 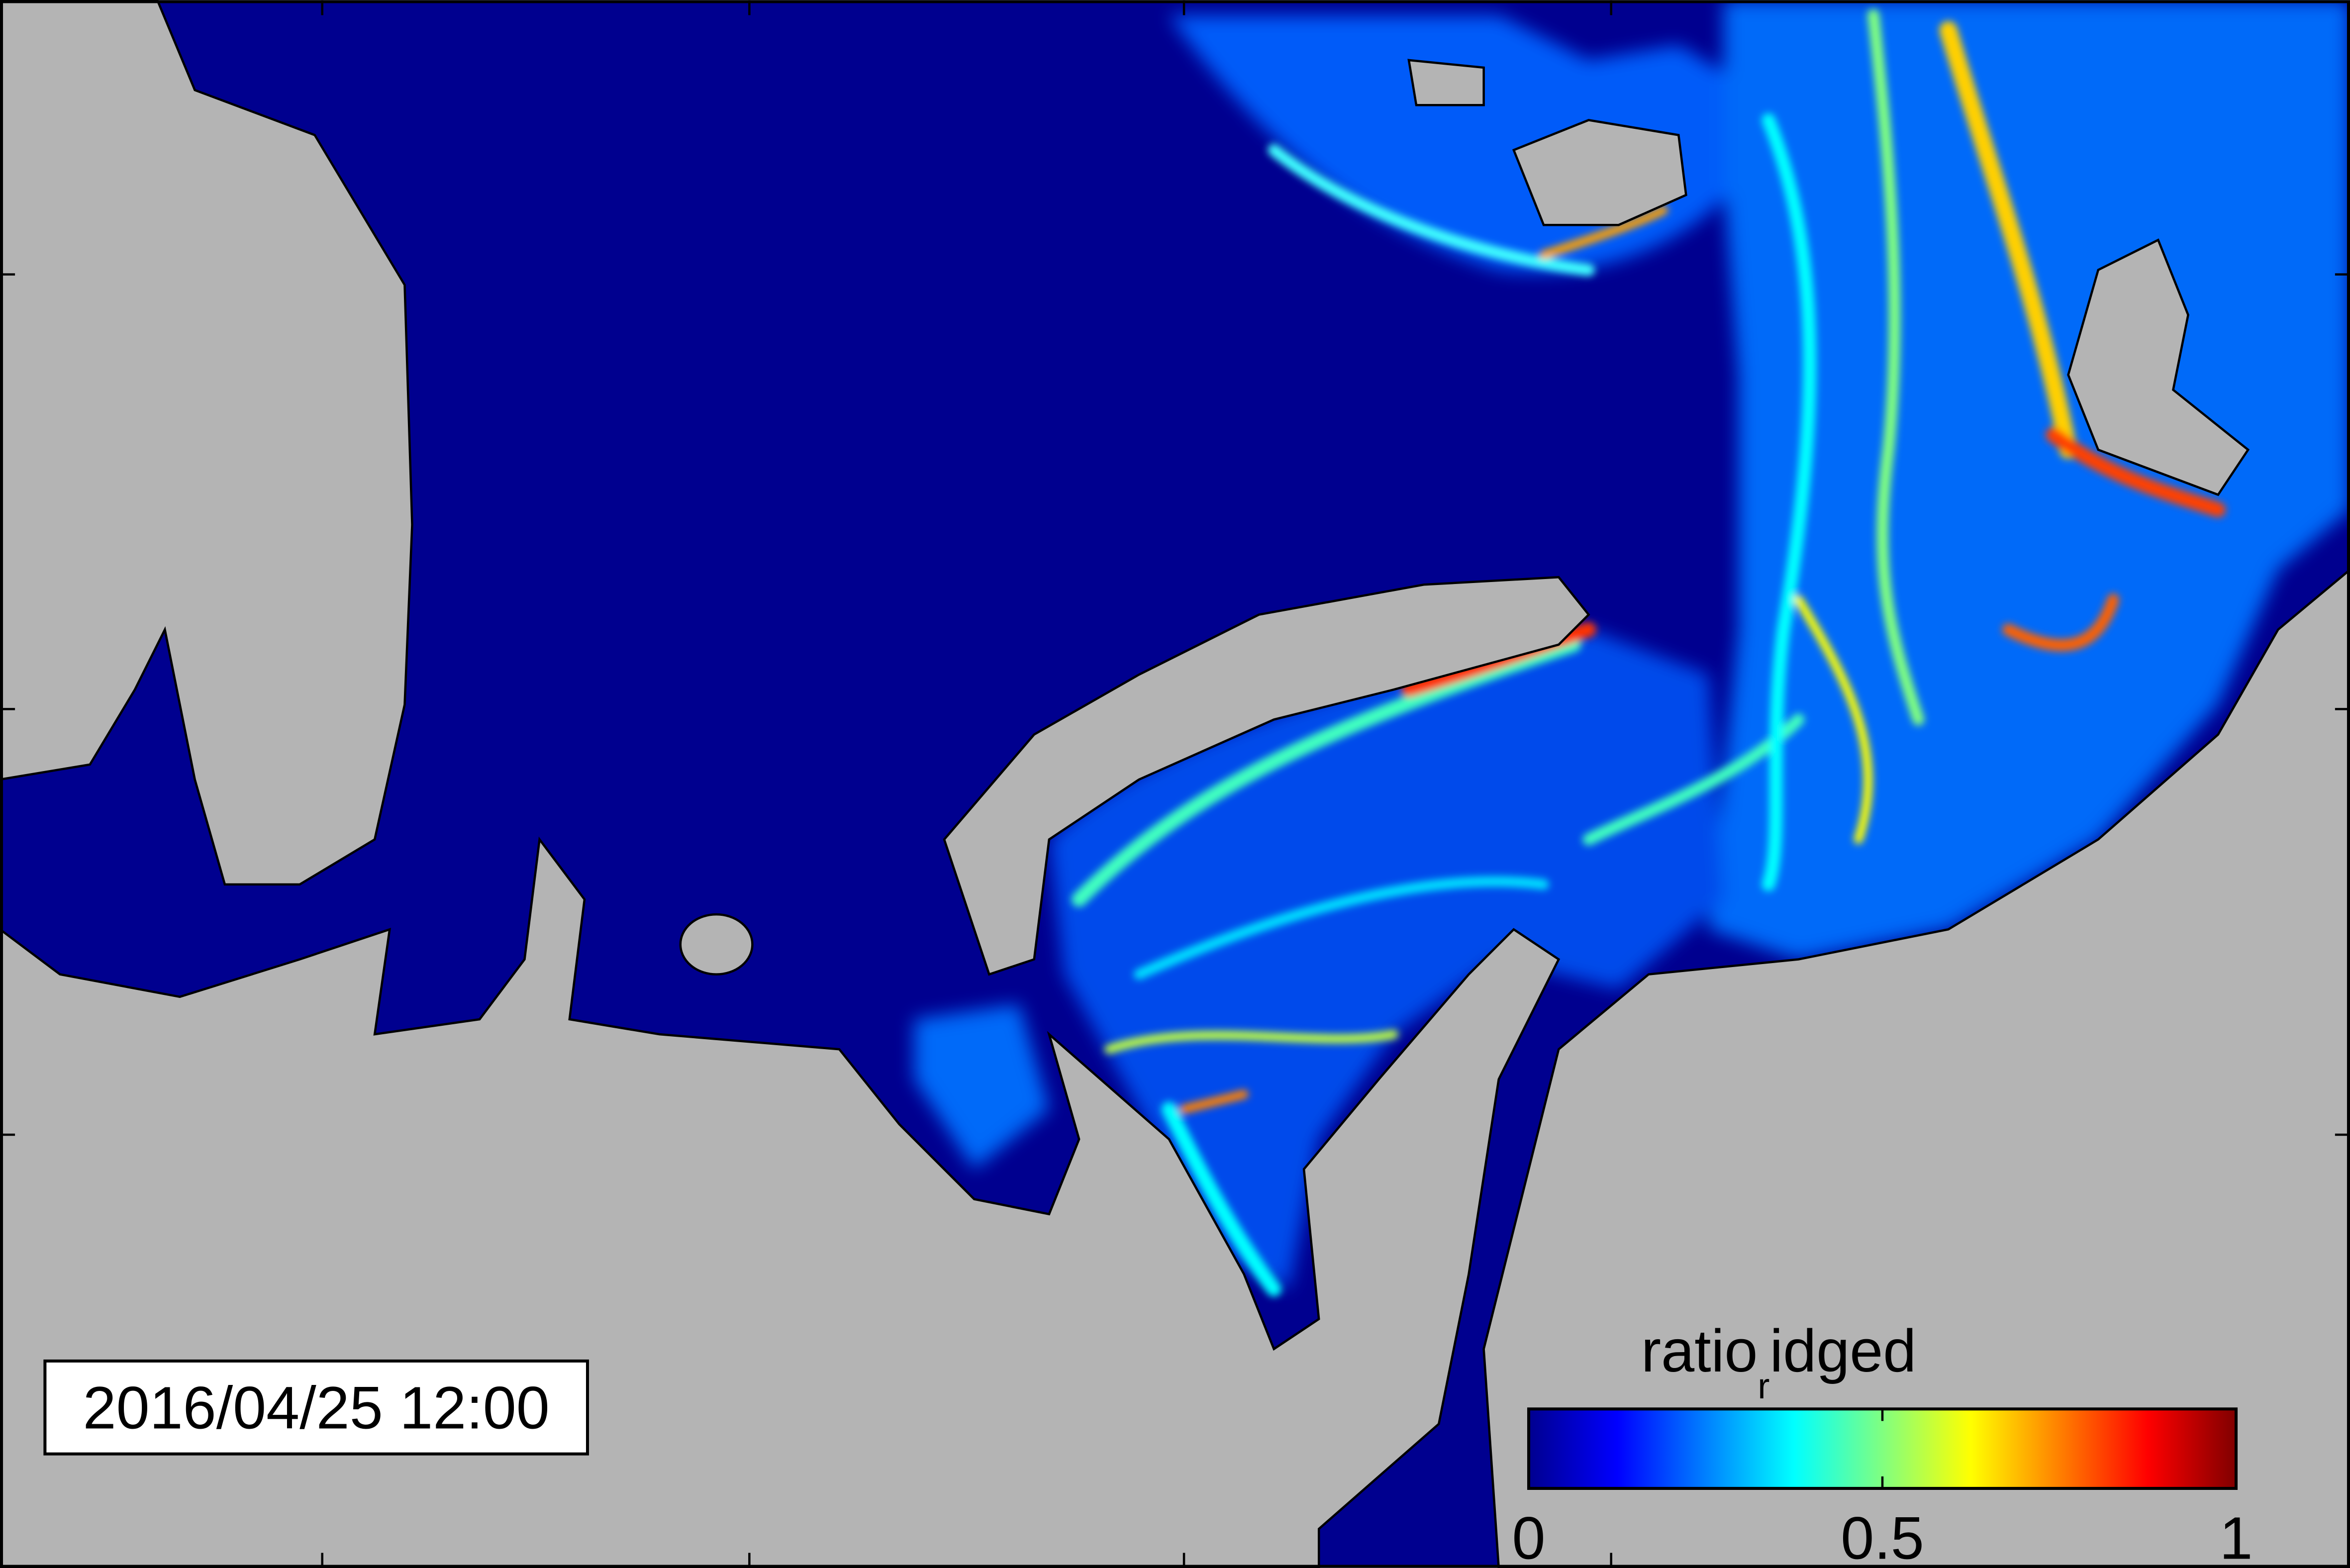 I want to click on colorbar-tick-label: 0.5, so click(x=1882, y=1536).